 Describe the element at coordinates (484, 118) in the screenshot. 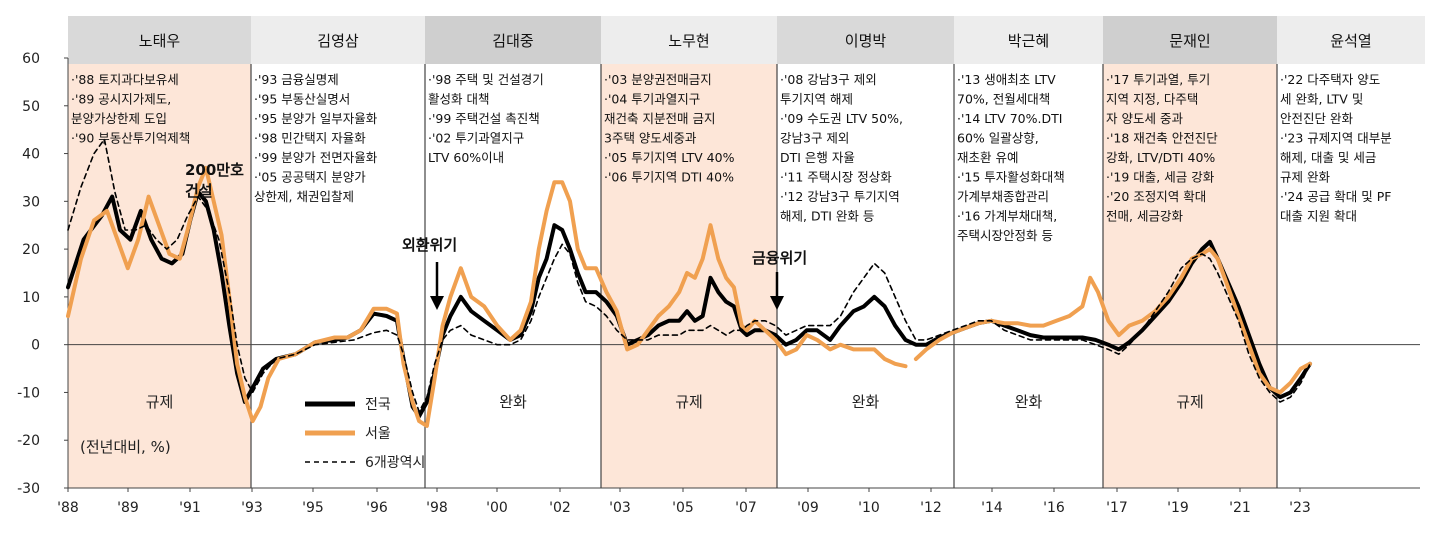

I see `policy-line: ·'99 주택건설 촉진책` at that location.